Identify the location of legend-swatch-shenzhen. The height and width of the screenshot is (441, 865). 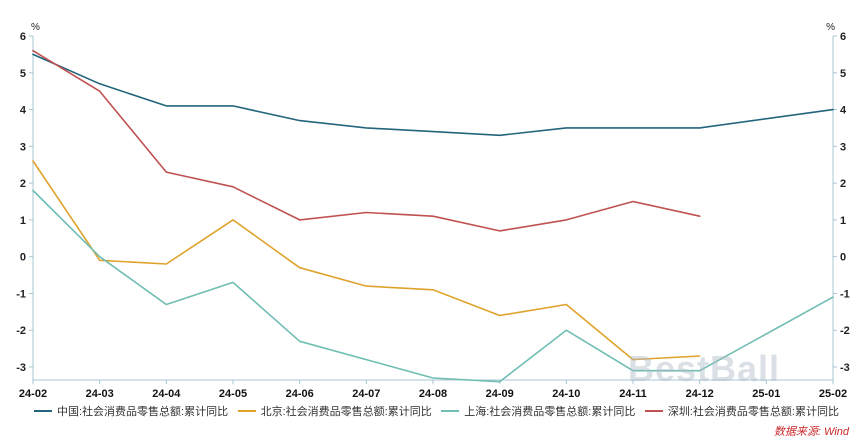
(653, 411).